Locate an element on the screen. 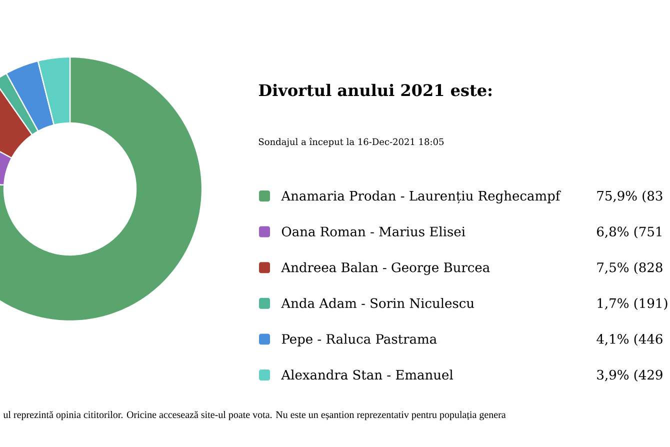 This screenshot has width=670, height=447. text: Sondajul a început la 16-Dec-2021 18:05 is located at coordinates (351, 142).